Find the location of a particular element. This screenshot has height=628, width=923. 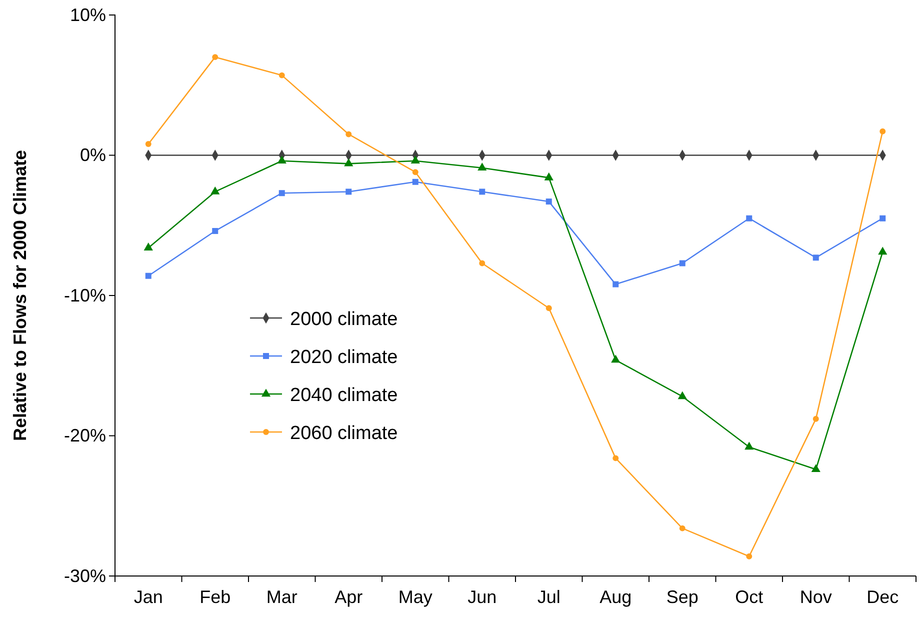

legend-label: 2040 climate is located at coordinates (344, 395).